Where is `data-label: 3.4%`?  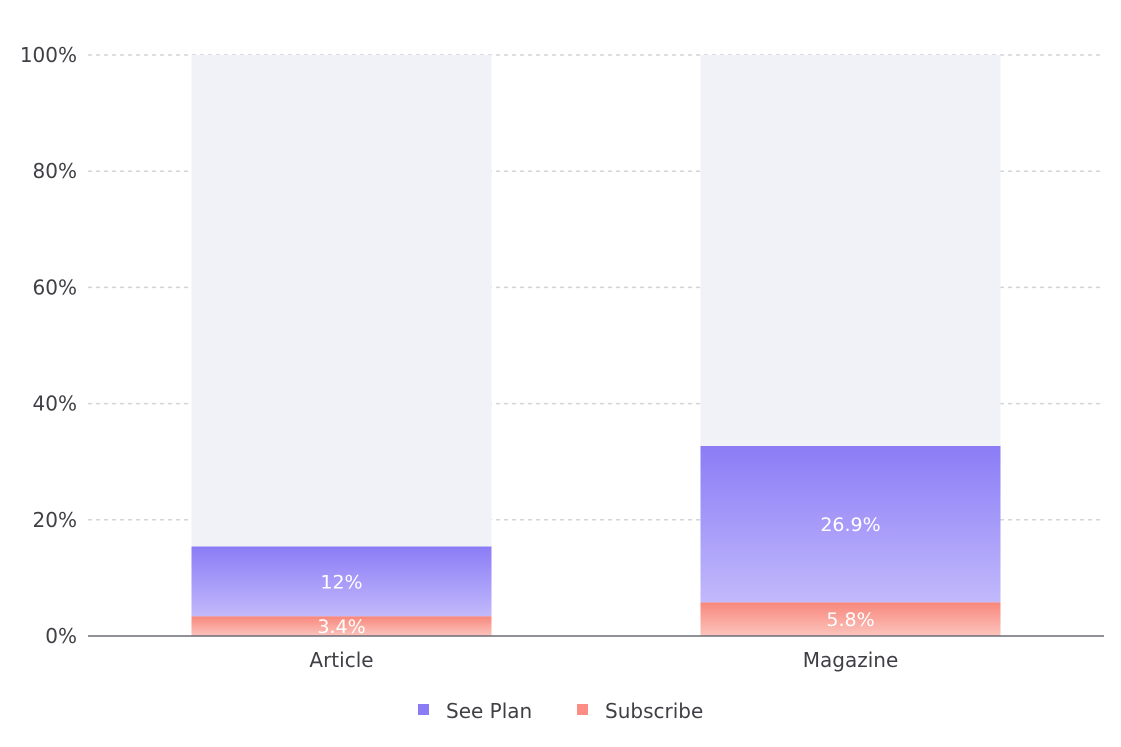
data-label: 3.4% is located at coordinates (341, 627).